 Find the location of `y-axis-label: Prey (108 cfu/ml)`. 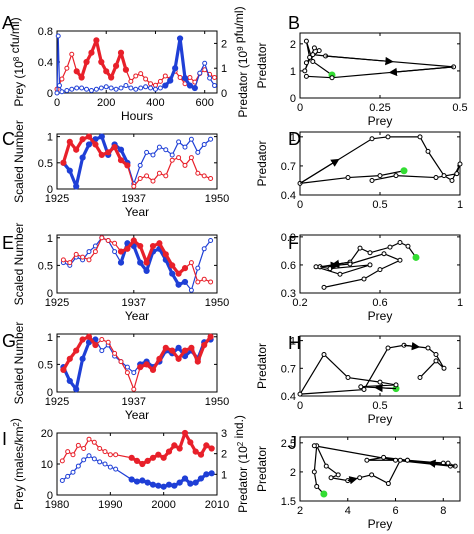

y-axis-label: Prey (108 cfu/ml) is located at coordinates (17, 61).